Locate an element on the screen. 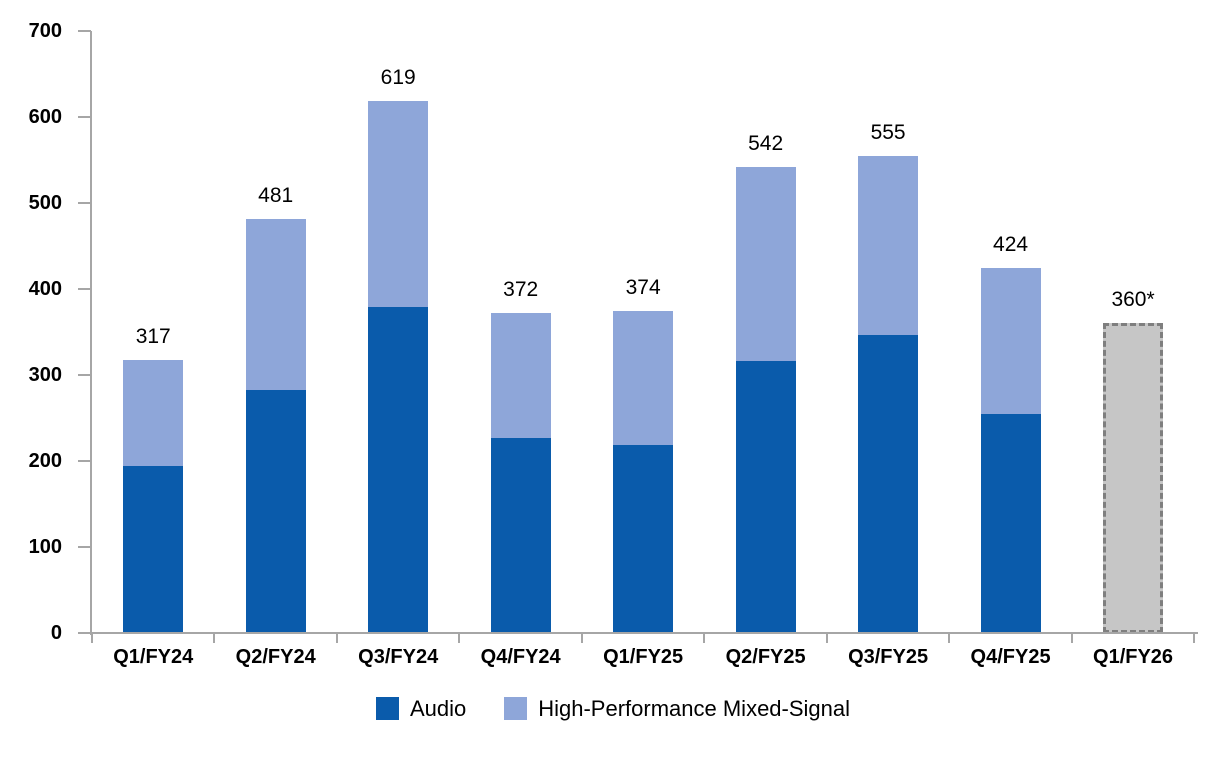 Image resolution: width=1226 pixels, height=760 pixels. bar-segment-audio-q3-fy25 is located at coordinates (888, 484).